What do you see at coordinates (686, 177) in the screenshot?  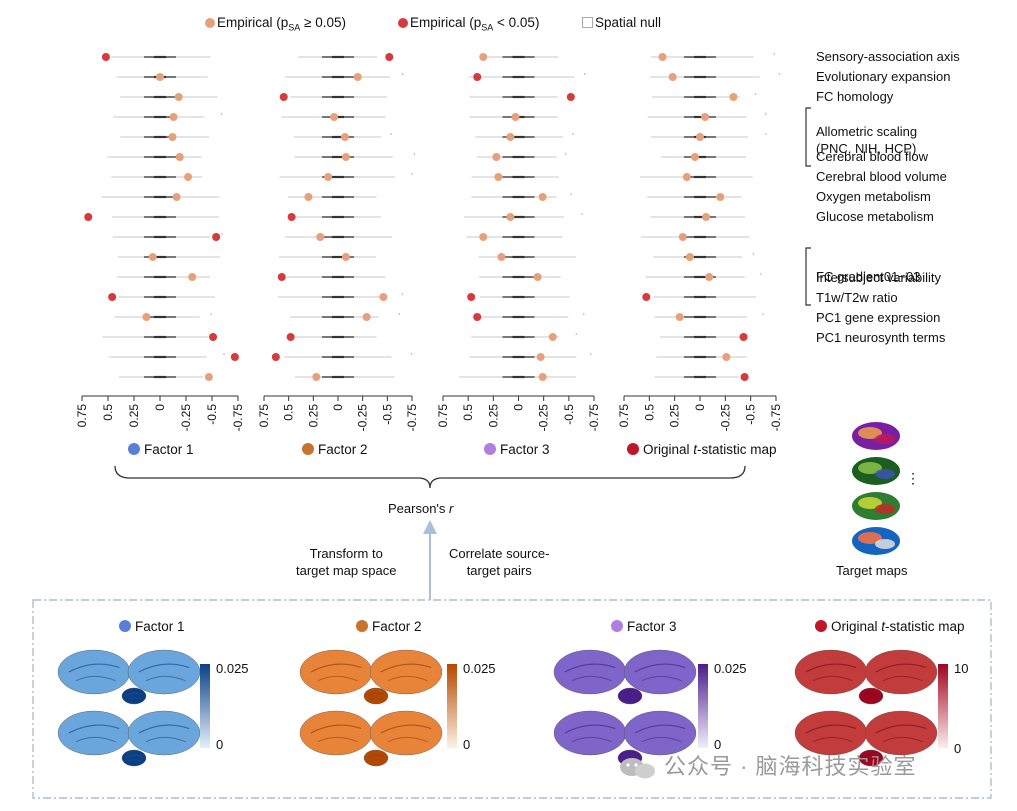 I see `empirical-point-p3-r6` at bounding box center [686, 177].